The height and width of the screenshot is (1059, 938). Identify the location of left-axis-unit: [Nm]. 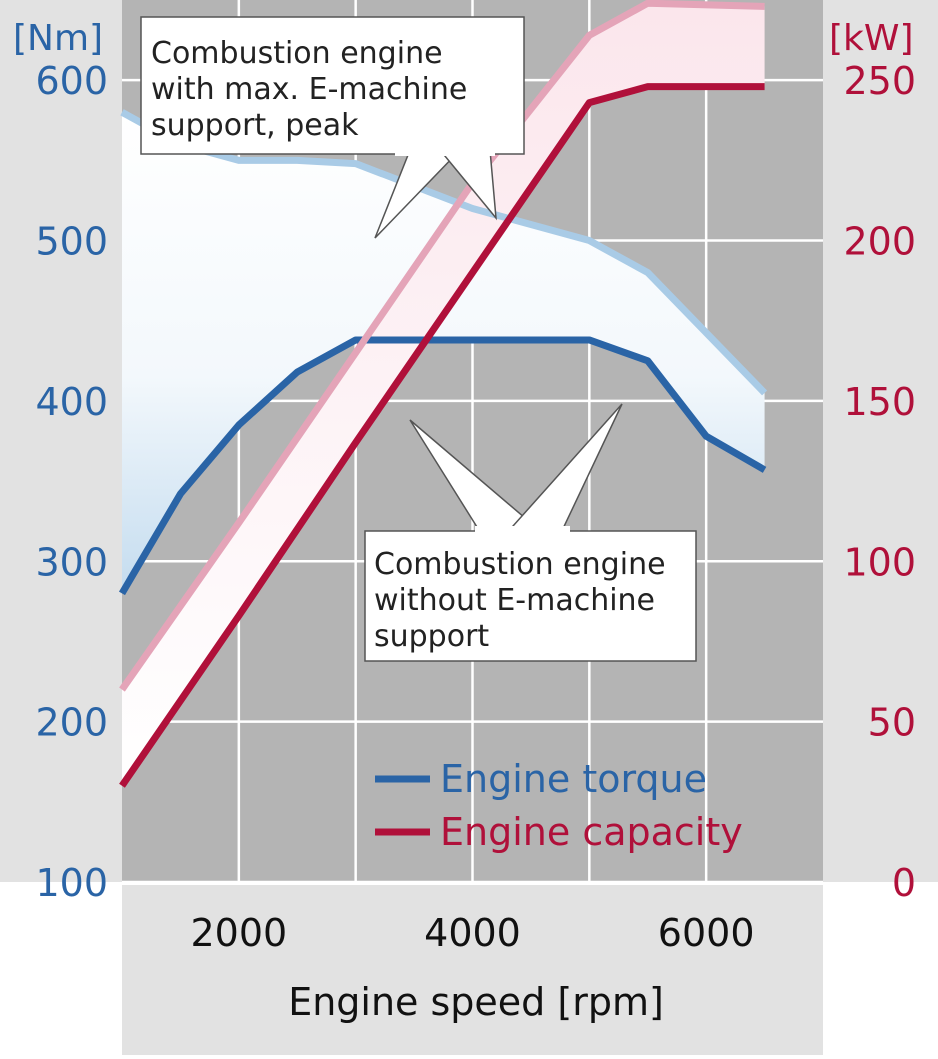
(58, 38).